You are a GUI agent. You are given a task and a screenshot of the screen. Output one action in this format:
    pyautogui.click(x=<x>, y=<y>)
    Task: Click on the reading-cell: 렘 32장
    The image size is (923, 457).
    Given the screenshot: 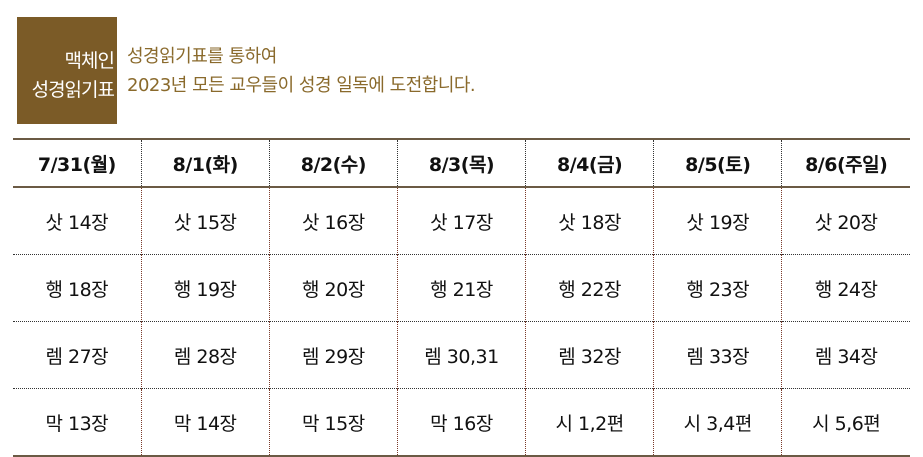 What is the action you would take?
    pyautogui.click(x=589, y=355)
    